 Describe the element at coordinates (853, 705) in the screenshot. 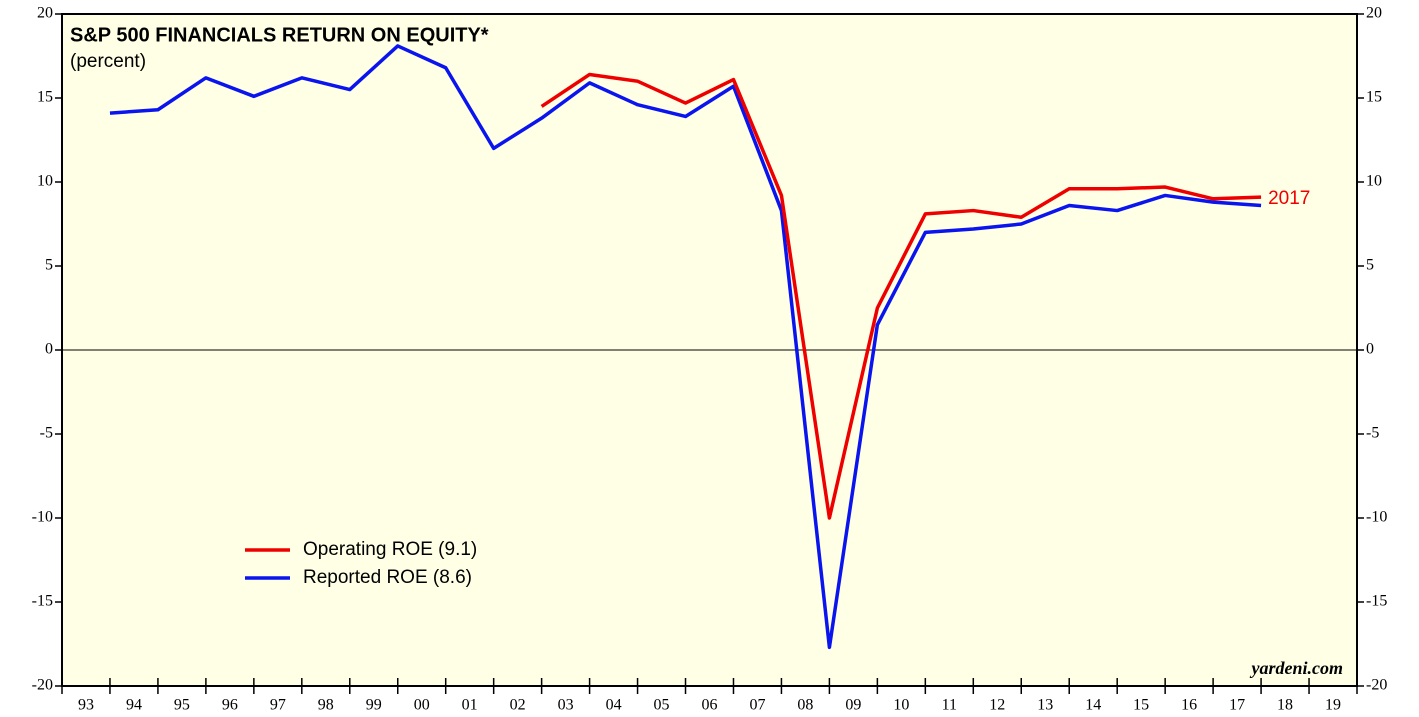

I see `x-tick-label: 09` at that location.